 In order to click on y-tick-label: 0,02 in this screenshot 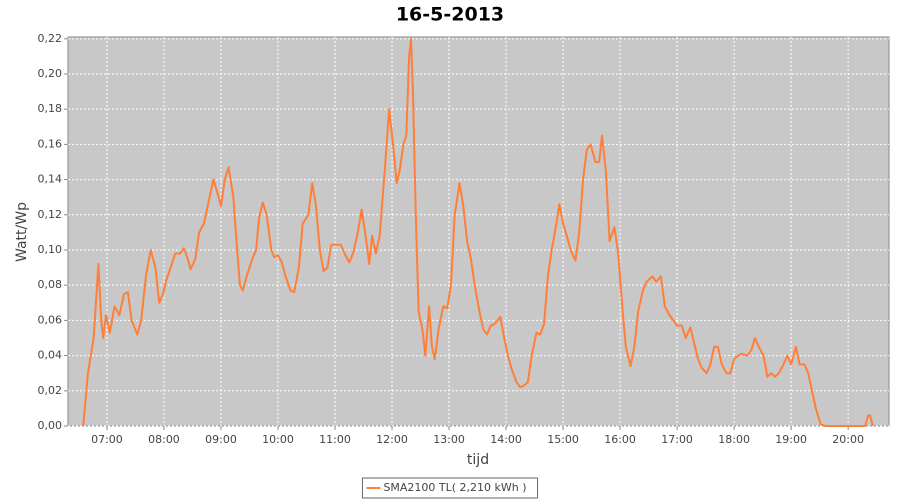, I will do `click(50, 390)`.